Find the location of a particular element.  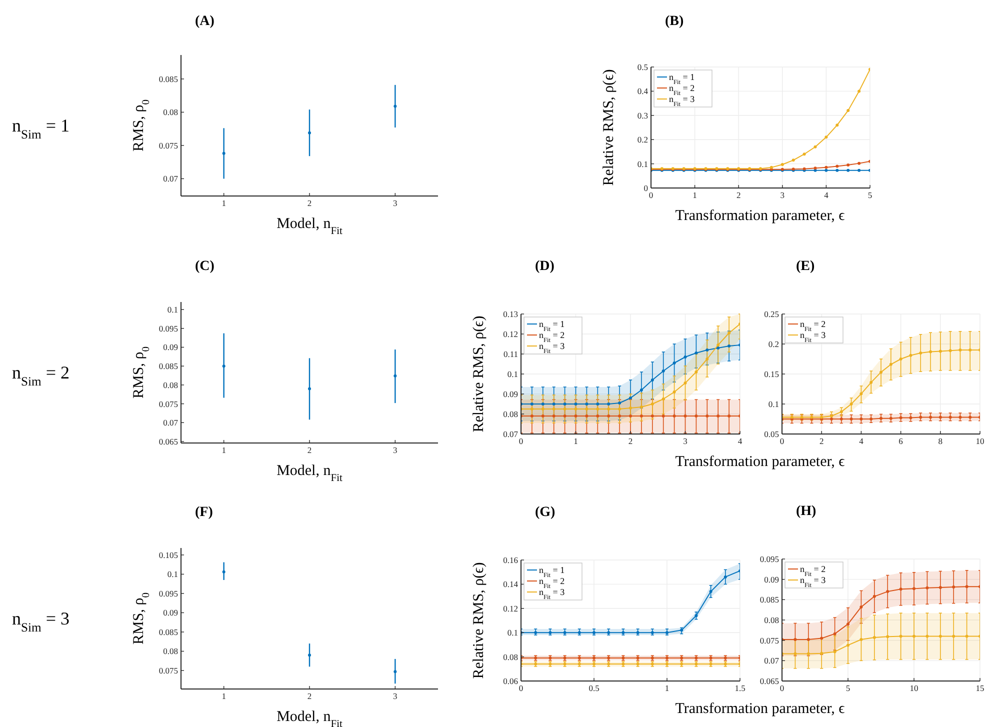

y-tick-label: 0.2 is located at coordinates (773, 344).